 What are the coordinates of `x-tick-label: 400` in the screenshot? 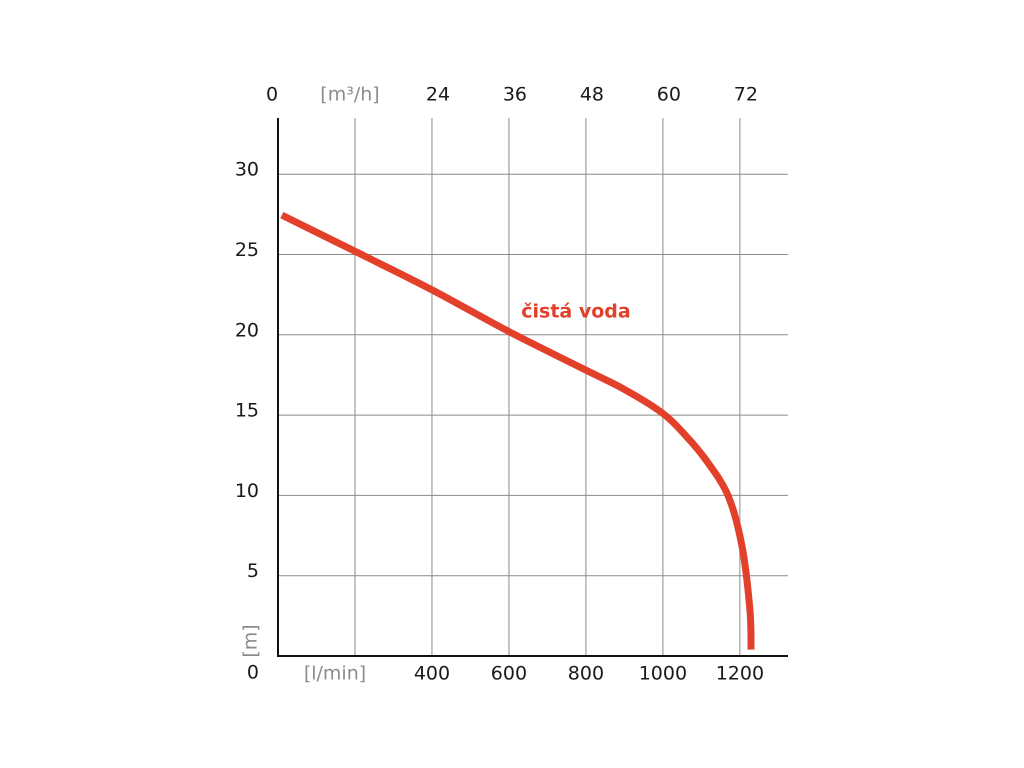 It's located at (432, 674).